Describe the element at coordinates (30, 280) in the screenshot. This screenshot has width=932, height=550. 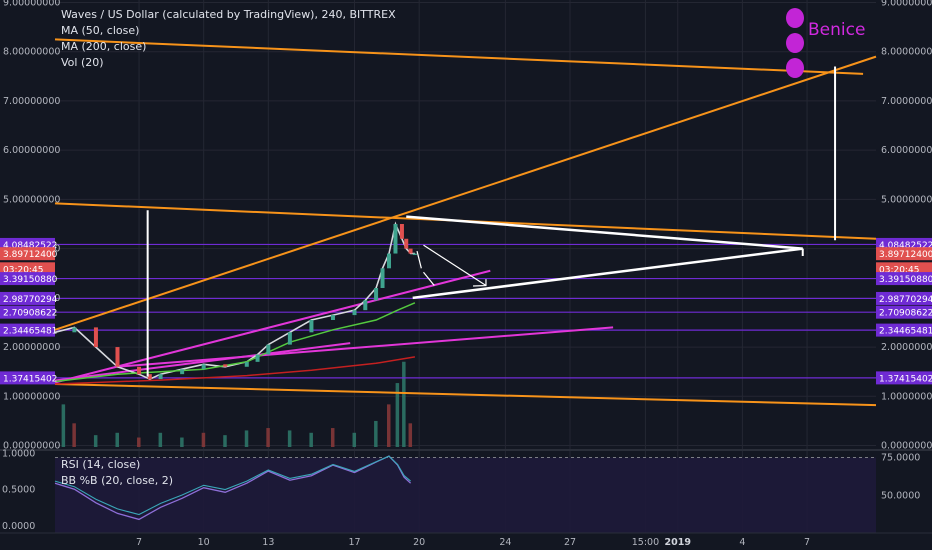
I see `price-label: 3.39150880` at that location.